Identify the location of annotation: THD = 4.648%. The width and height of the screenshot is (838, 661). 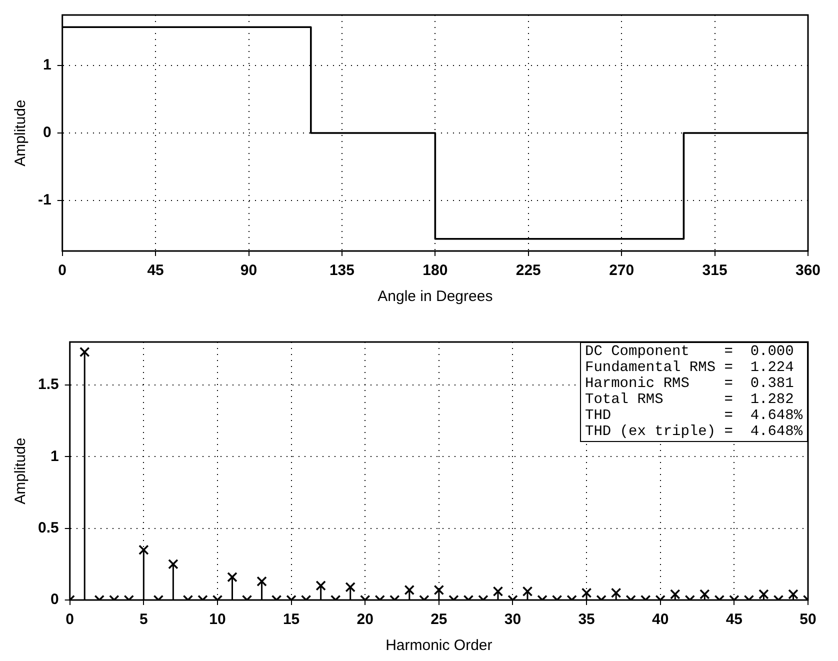
(694, 416).